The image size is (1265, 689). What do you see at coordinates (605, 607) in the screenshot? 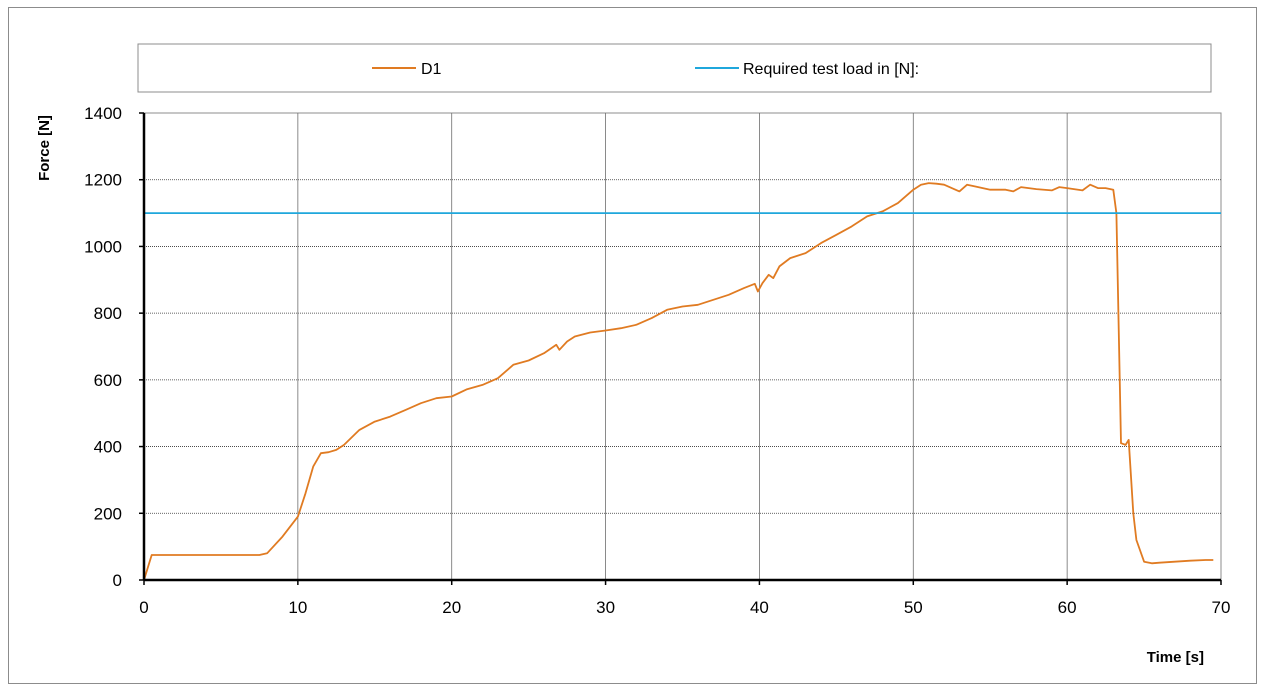
I see `x-tick-label: 30` at bounding box center [605, 607].